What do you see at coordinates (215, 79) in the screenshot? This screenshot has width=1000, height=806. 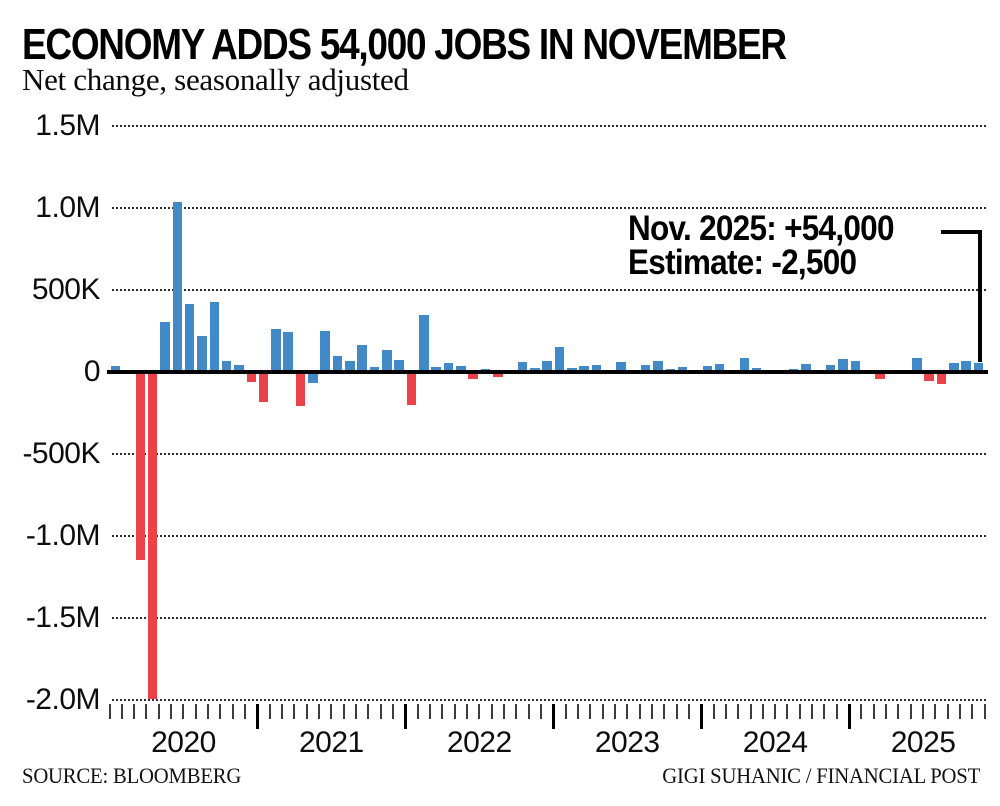 I see `chart-subtitle: Net change, seasonally adjusted` at bounding box center [215, 79].